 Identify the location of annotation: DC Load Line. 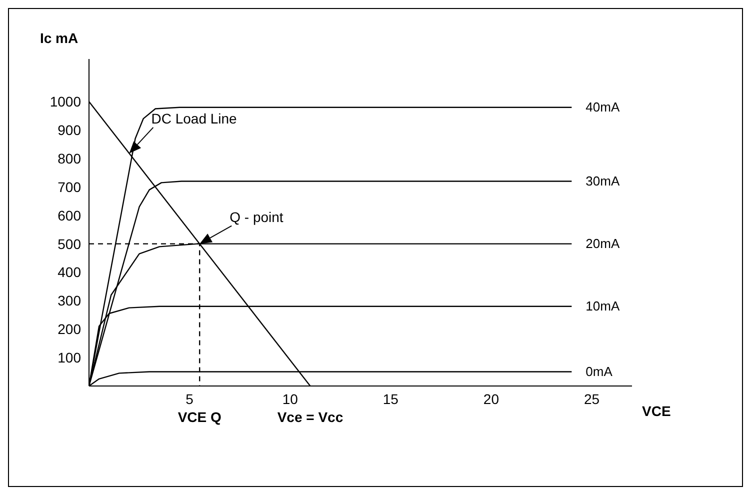
(194, 118).